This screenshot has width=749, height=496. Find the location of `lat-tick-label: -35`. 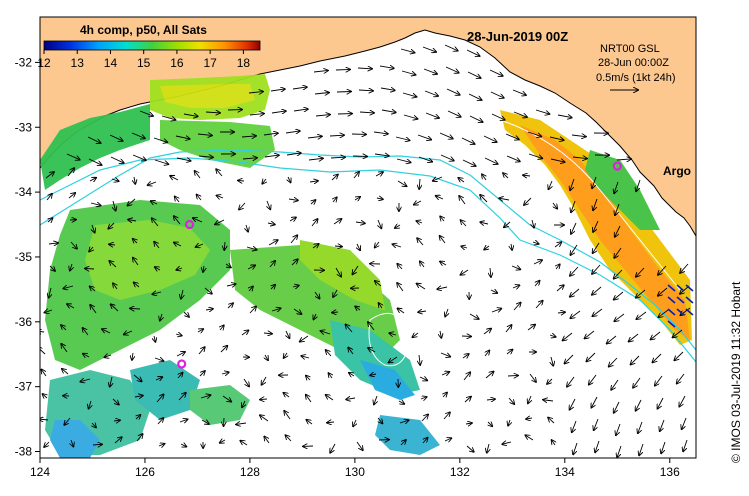

lat-tick-label: -35 is located at coordinates (24, 257).